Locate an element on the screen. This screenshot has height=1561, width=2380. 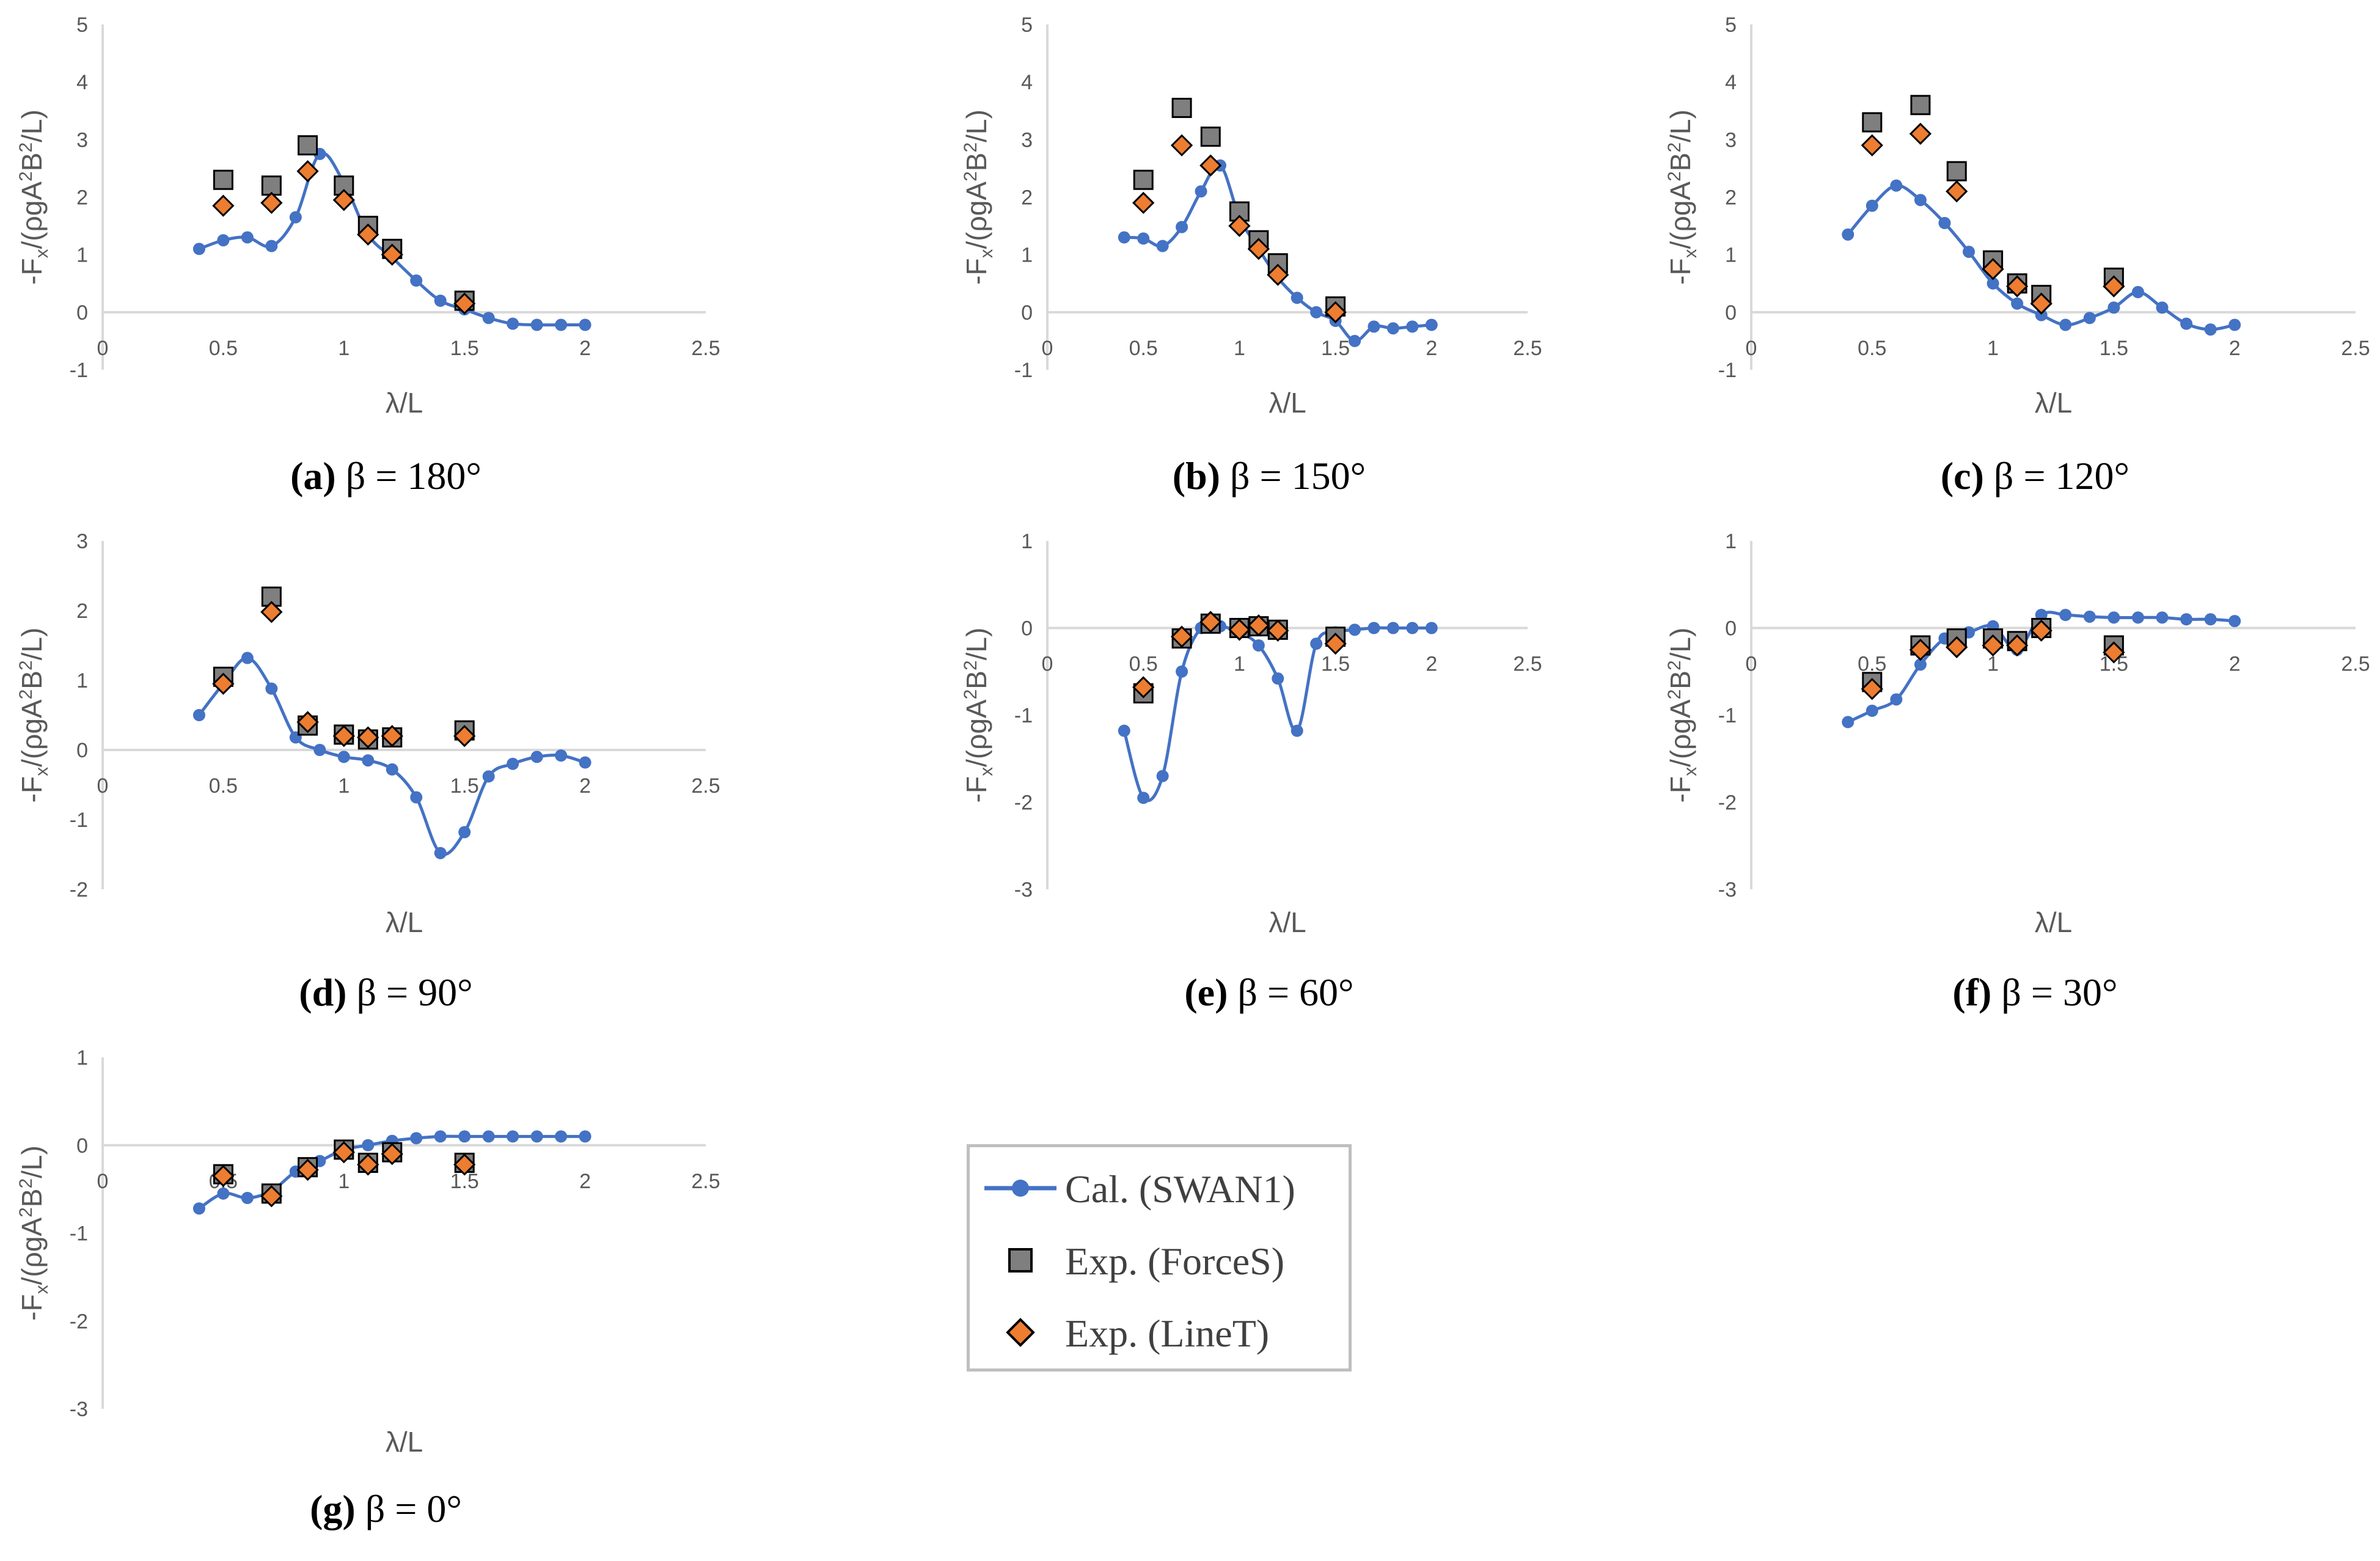
chart-caption: (f) β = 30° is located at coordinates (2034, 993).